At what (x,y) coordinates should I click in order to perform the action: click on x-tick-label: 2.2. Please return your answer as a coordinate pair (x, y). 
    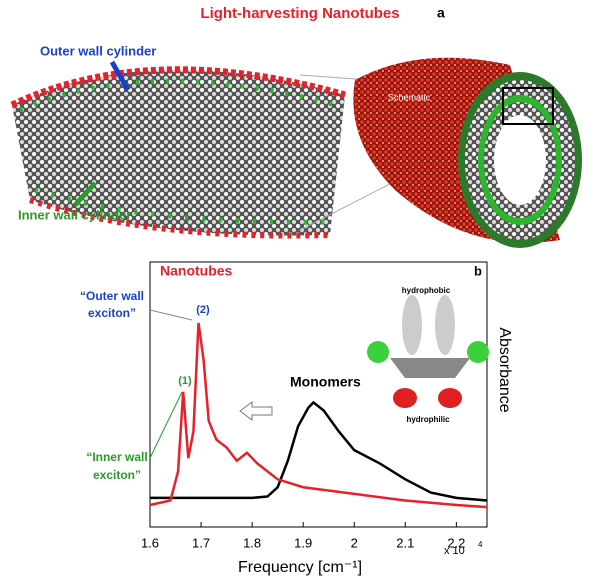
    Looking at the image, I should click on (456, 542).